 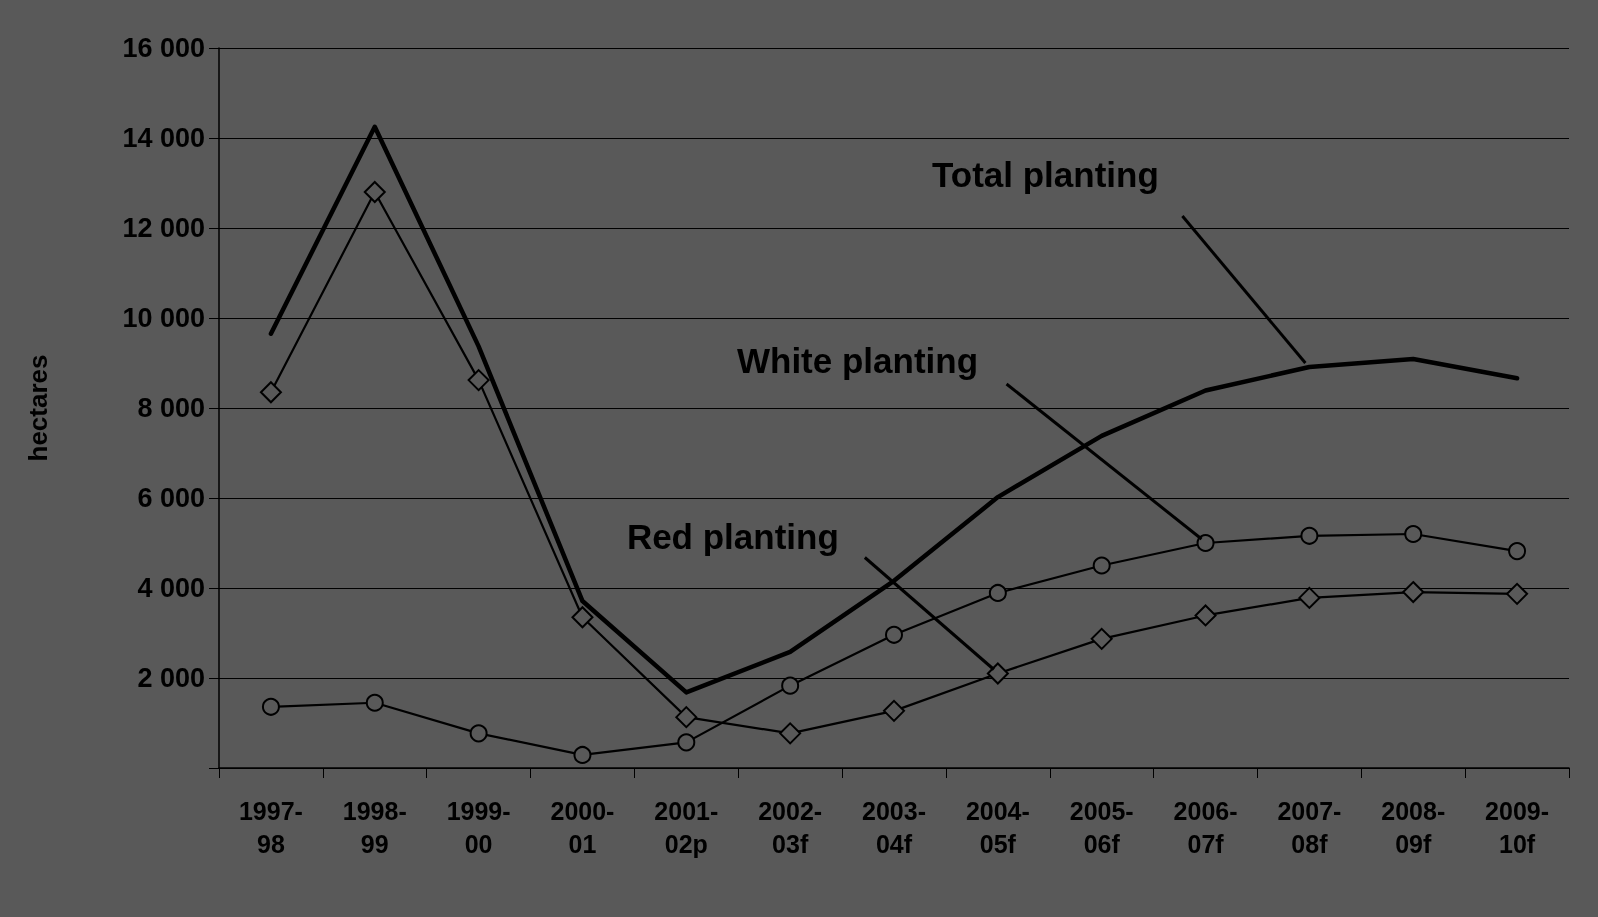 What do you see at coordinates (171, 678) in the screenshot?
I see `y-tick-label: 2 000` at bounding box center [171, 678].